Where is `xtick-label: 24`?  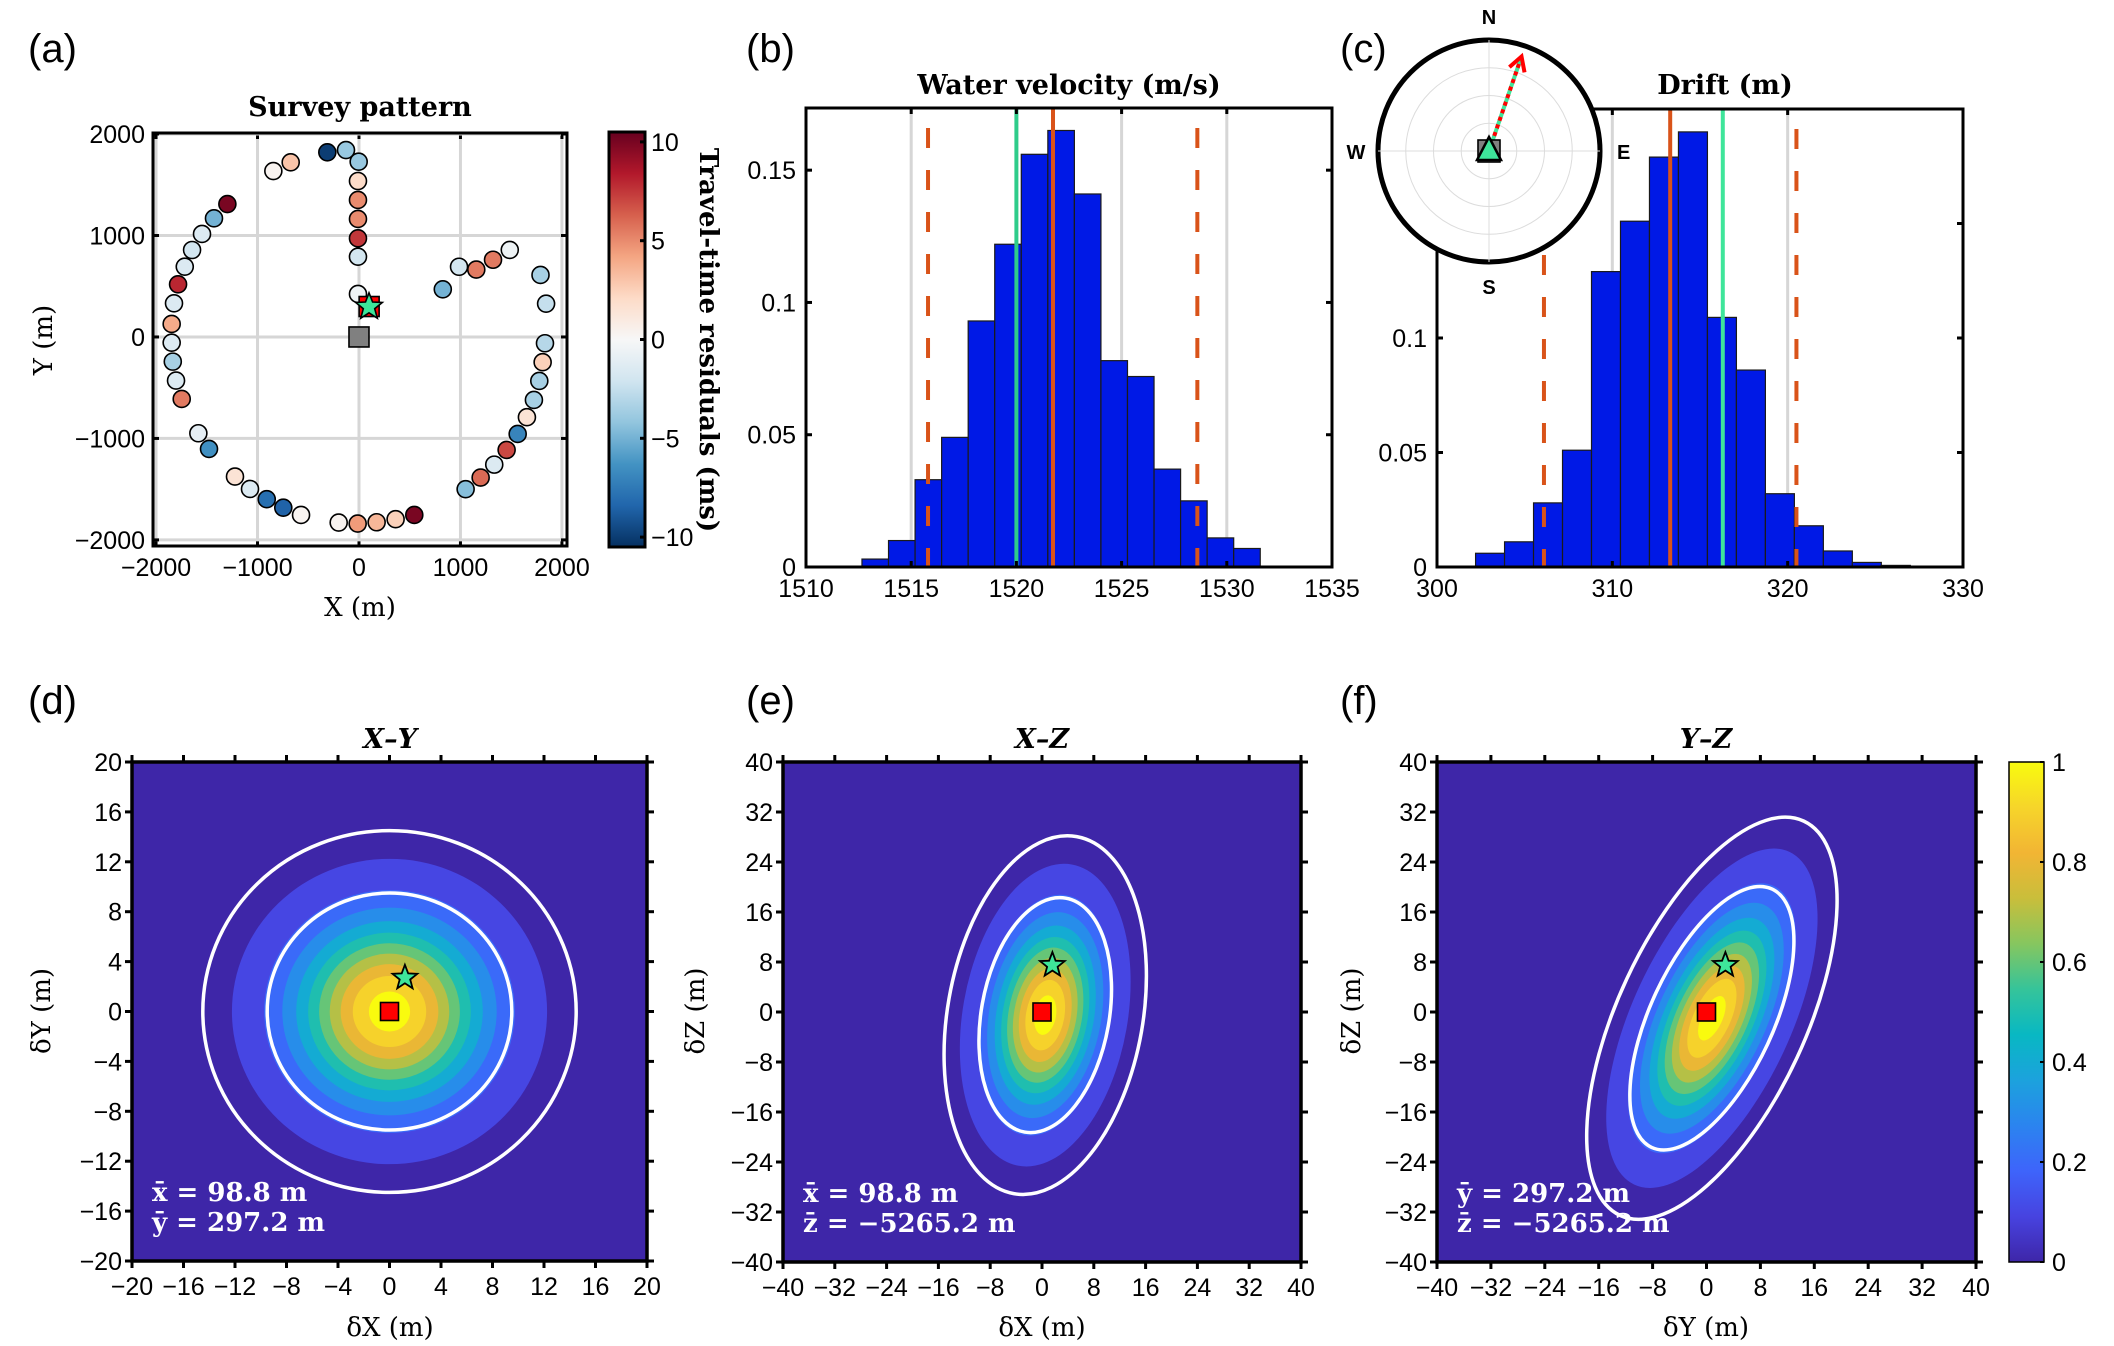
xtick-label: 24 is located at coordinates (1197, 1288).